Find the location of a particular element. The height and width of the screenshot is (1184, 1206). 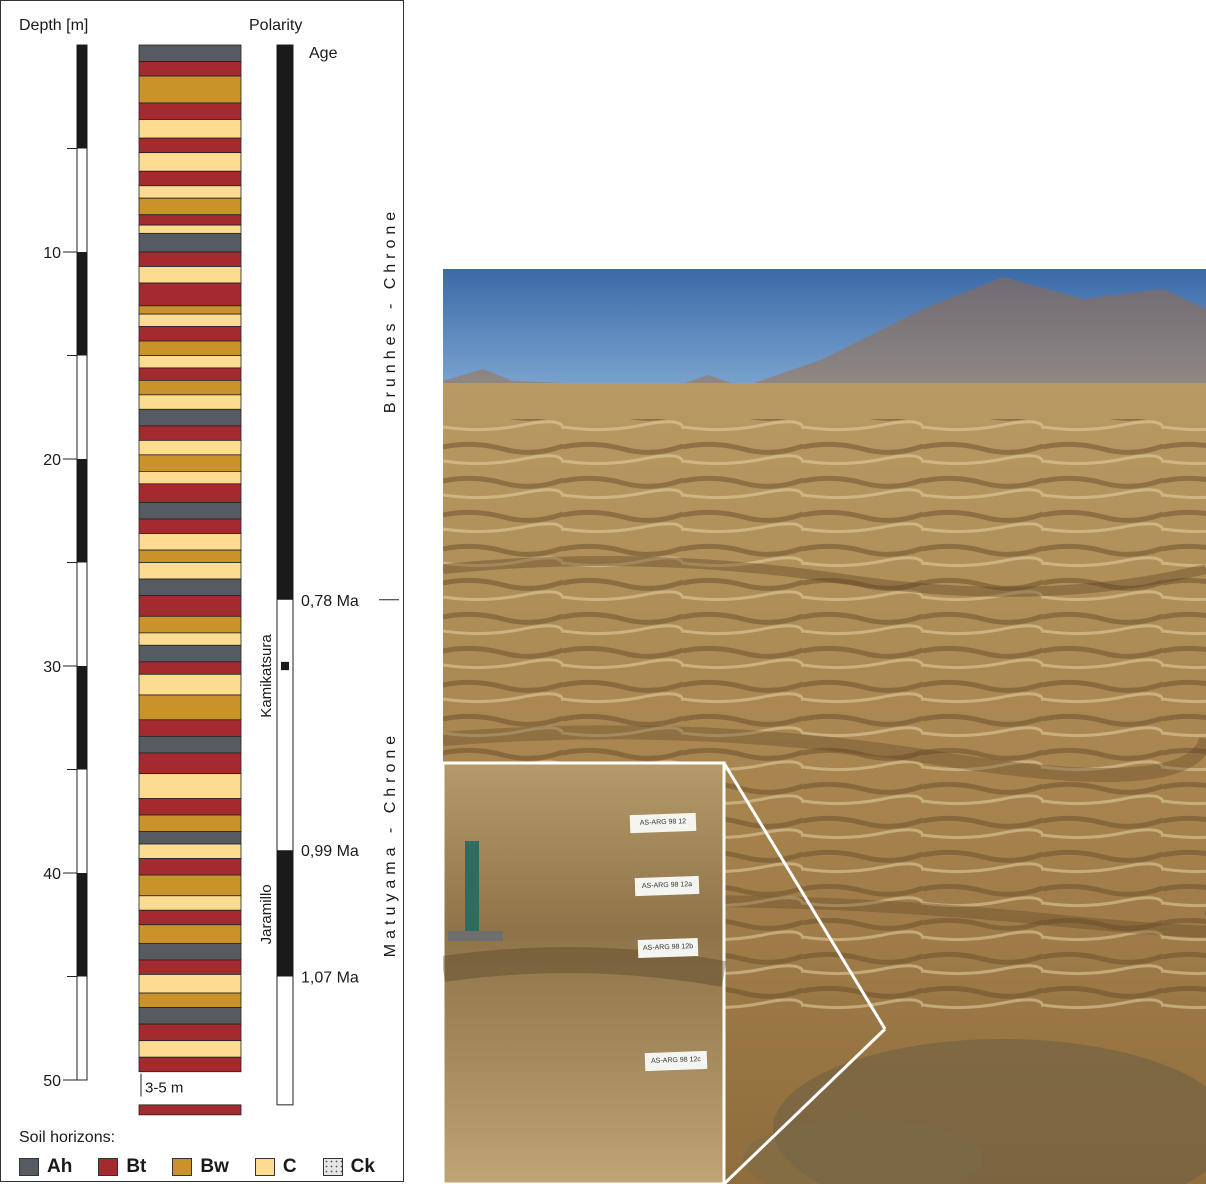

age-title: Age is located at coordinates (323, 53).